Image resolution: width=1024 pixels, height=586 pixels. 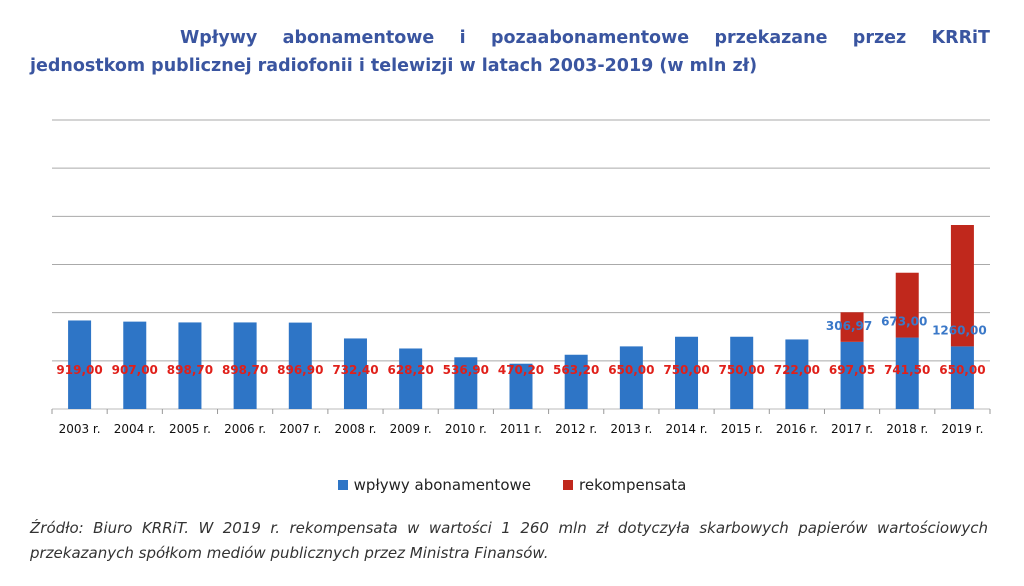 What do you see at coordinates (521, 370) in the screenshot?
I see `data-label-wplywy: 470,20` at bounding box center [521, 370].